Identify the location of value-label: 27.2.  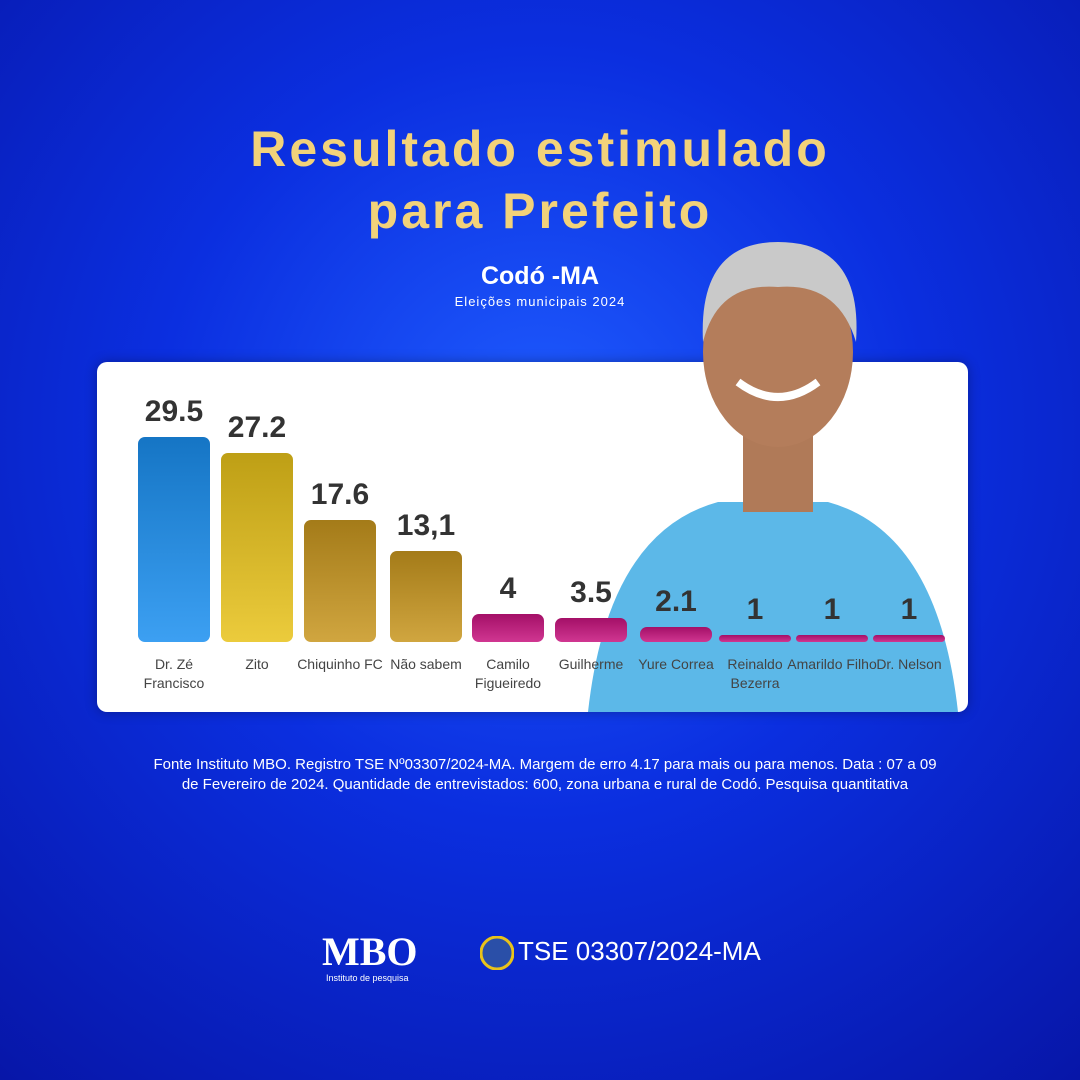
(257, 427).